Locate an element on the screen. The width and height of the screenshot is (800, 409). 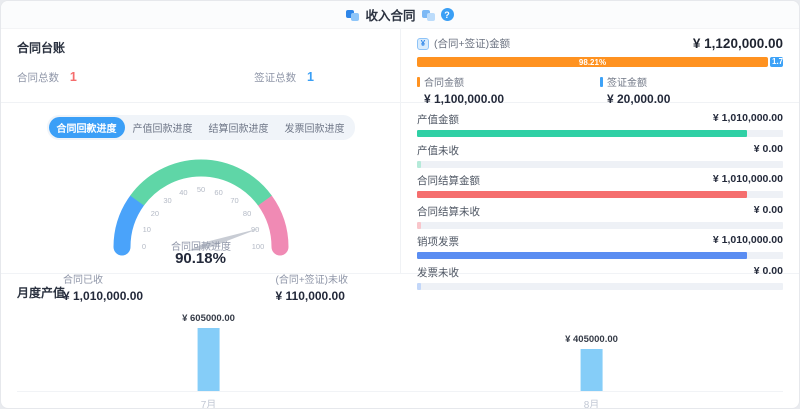
gauge-chart: 0 10 20 30 40 50 60 70 80 90 100 合同回款进度 is located at coordinates (200, 207).